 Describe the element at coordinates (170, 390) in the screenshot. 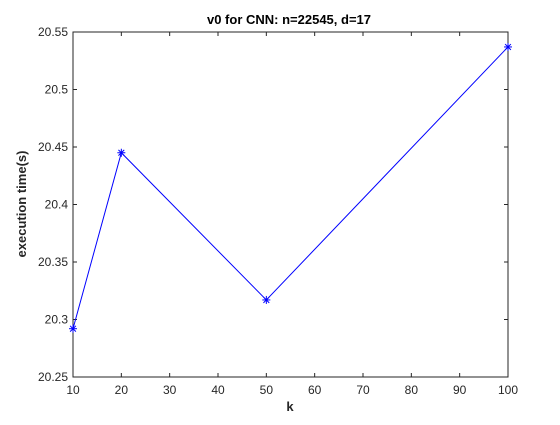

I see `x-tick-label: 30` at that location.